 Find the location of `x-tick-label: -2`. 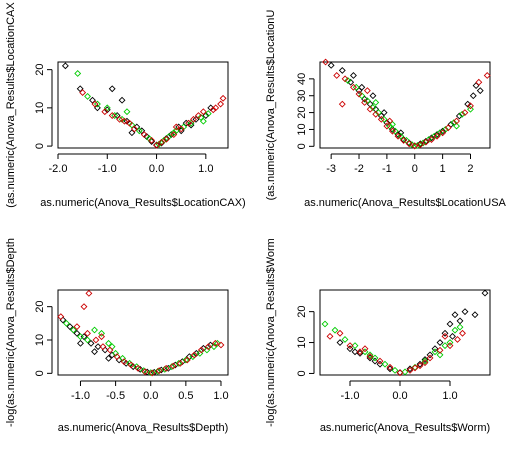

x-tick-label: -2 is located at coordinates (359, 169).